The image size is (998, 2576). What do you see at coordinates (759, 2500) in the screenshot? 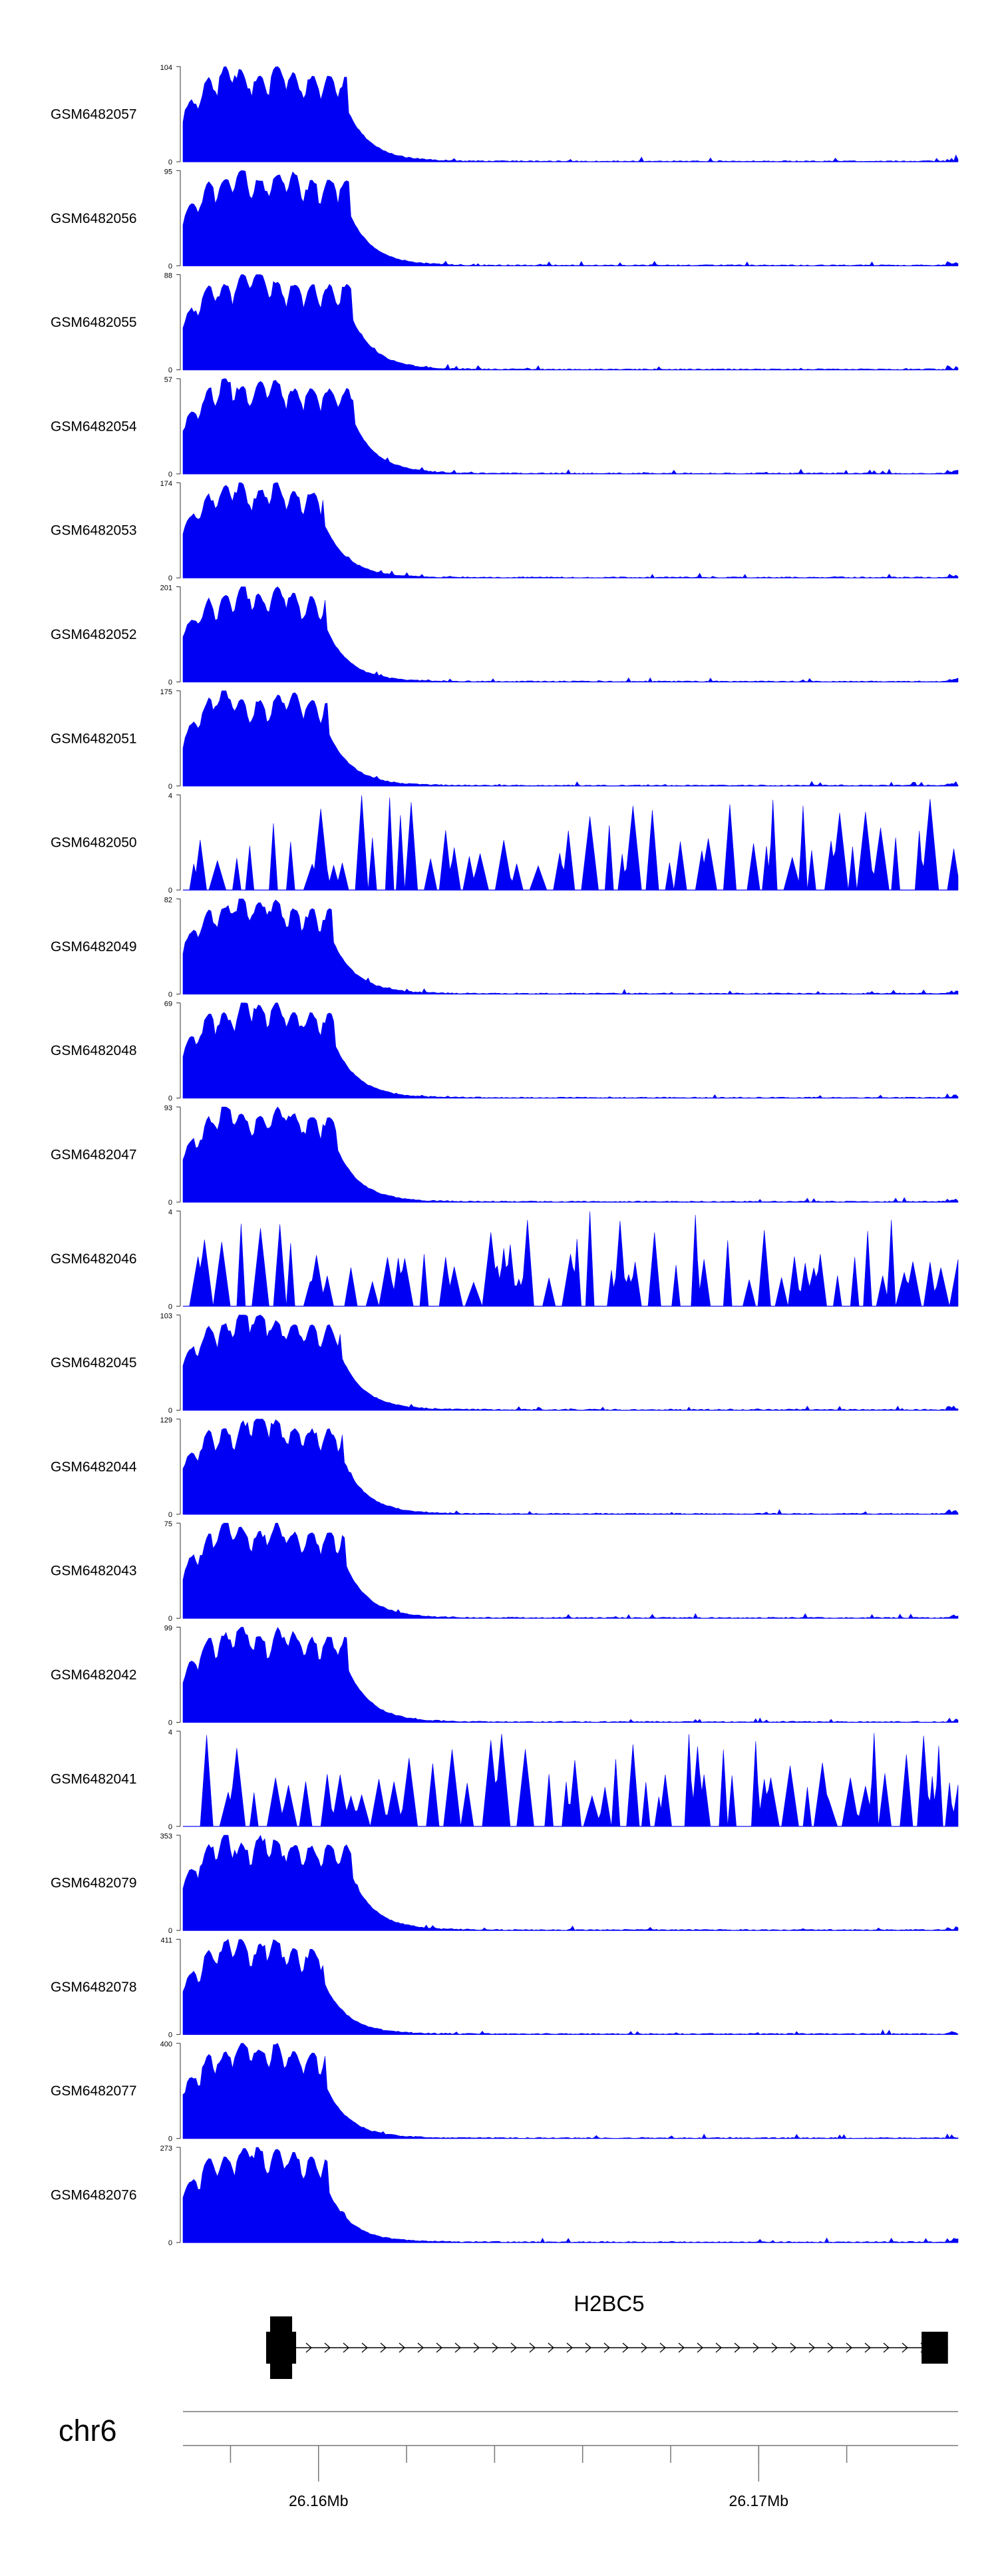
I see `axis-tick-label: 26.17Mb` at bounding box center [759, 2500].